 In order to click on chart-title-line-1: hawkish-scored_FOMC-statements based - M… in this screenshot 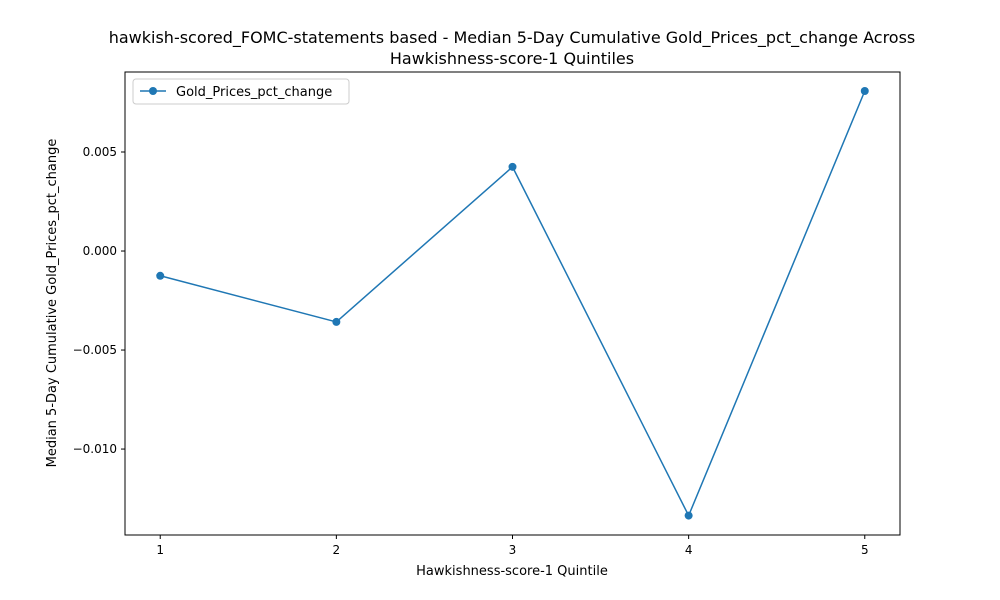, I will do `click(512, 38)`.